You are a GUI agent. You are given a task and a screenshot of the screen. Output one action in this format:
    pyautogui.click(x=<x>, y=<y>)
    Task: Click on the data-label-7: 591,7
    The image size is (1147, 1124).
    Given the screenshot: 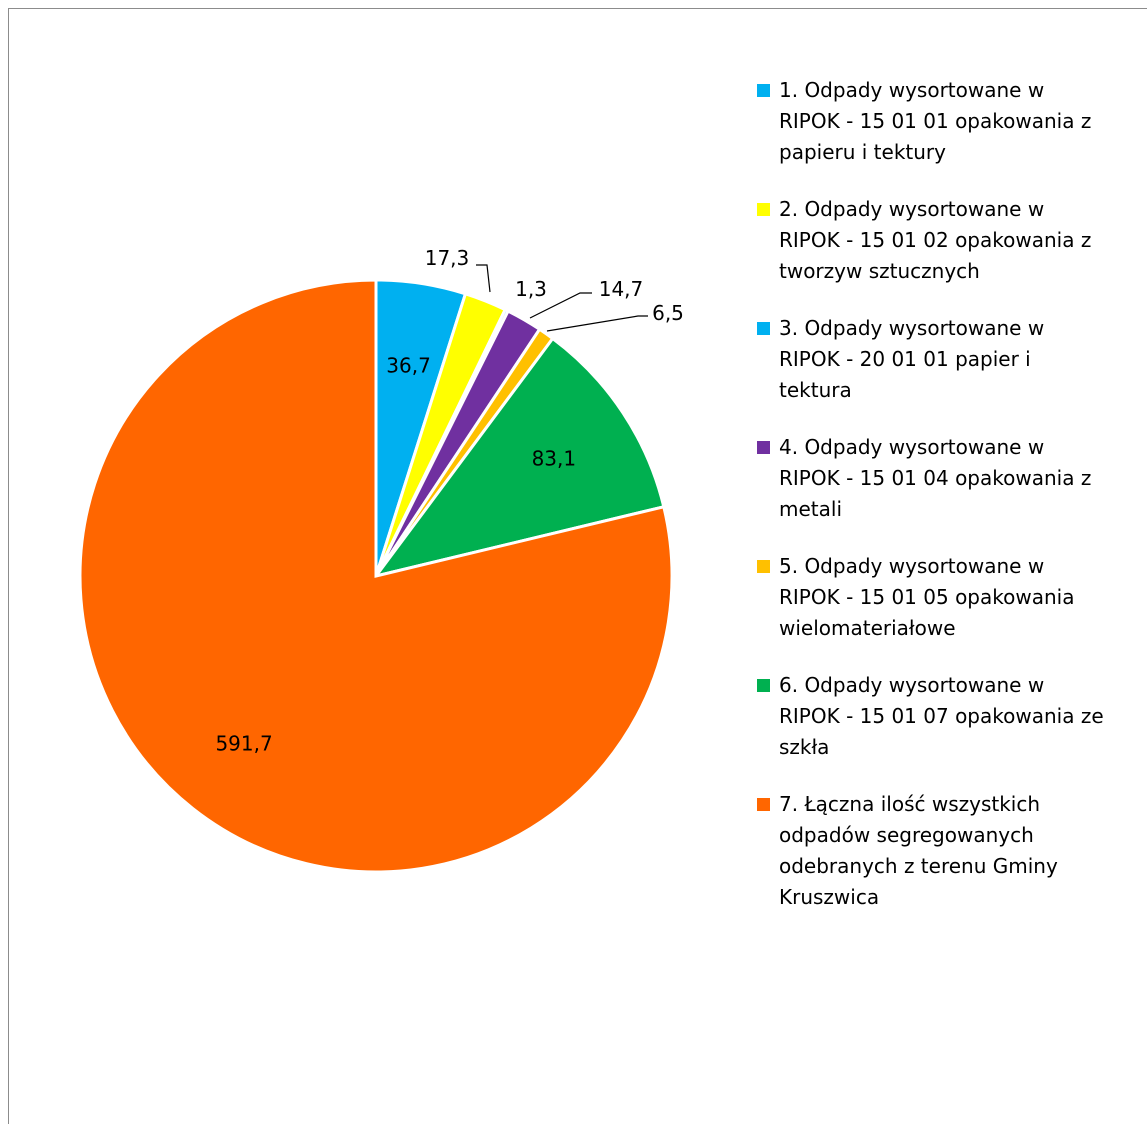 What is the action you would take?
    pyautogui.click(x=243, y=743)
    